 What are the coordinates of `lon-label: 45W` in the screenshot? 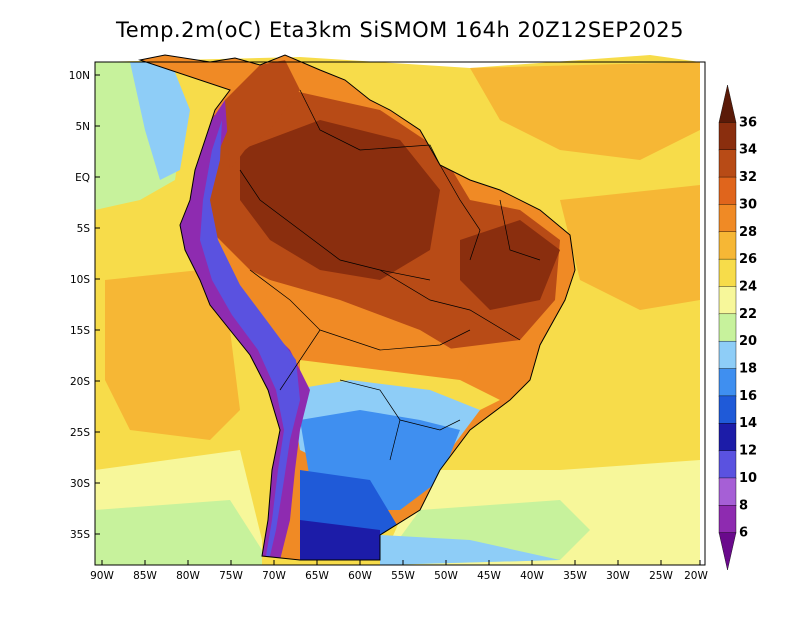 It's located at (489, 576).